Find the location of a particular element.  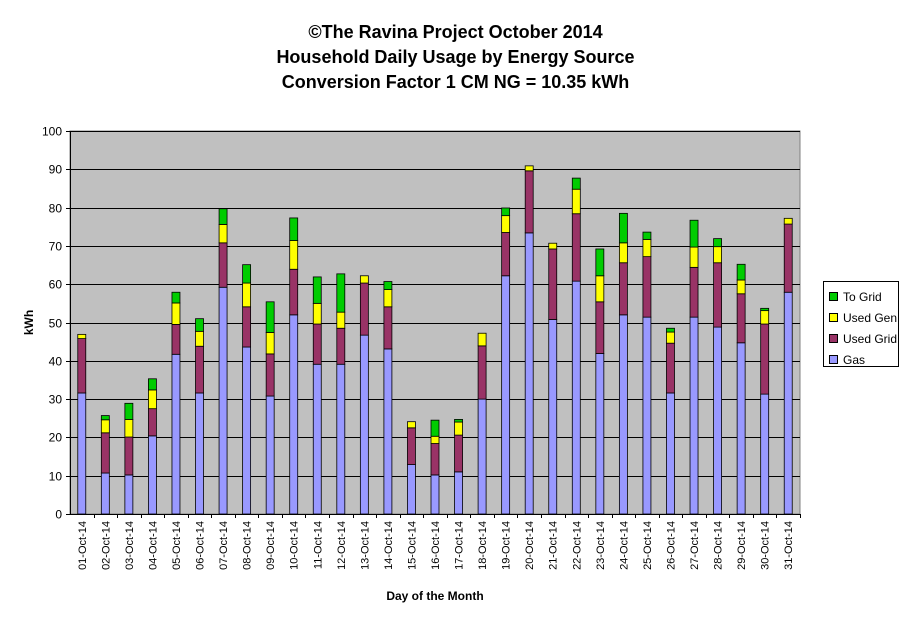

x-tick-label: 16-Oct-14 is located at coordinates (436, 545).